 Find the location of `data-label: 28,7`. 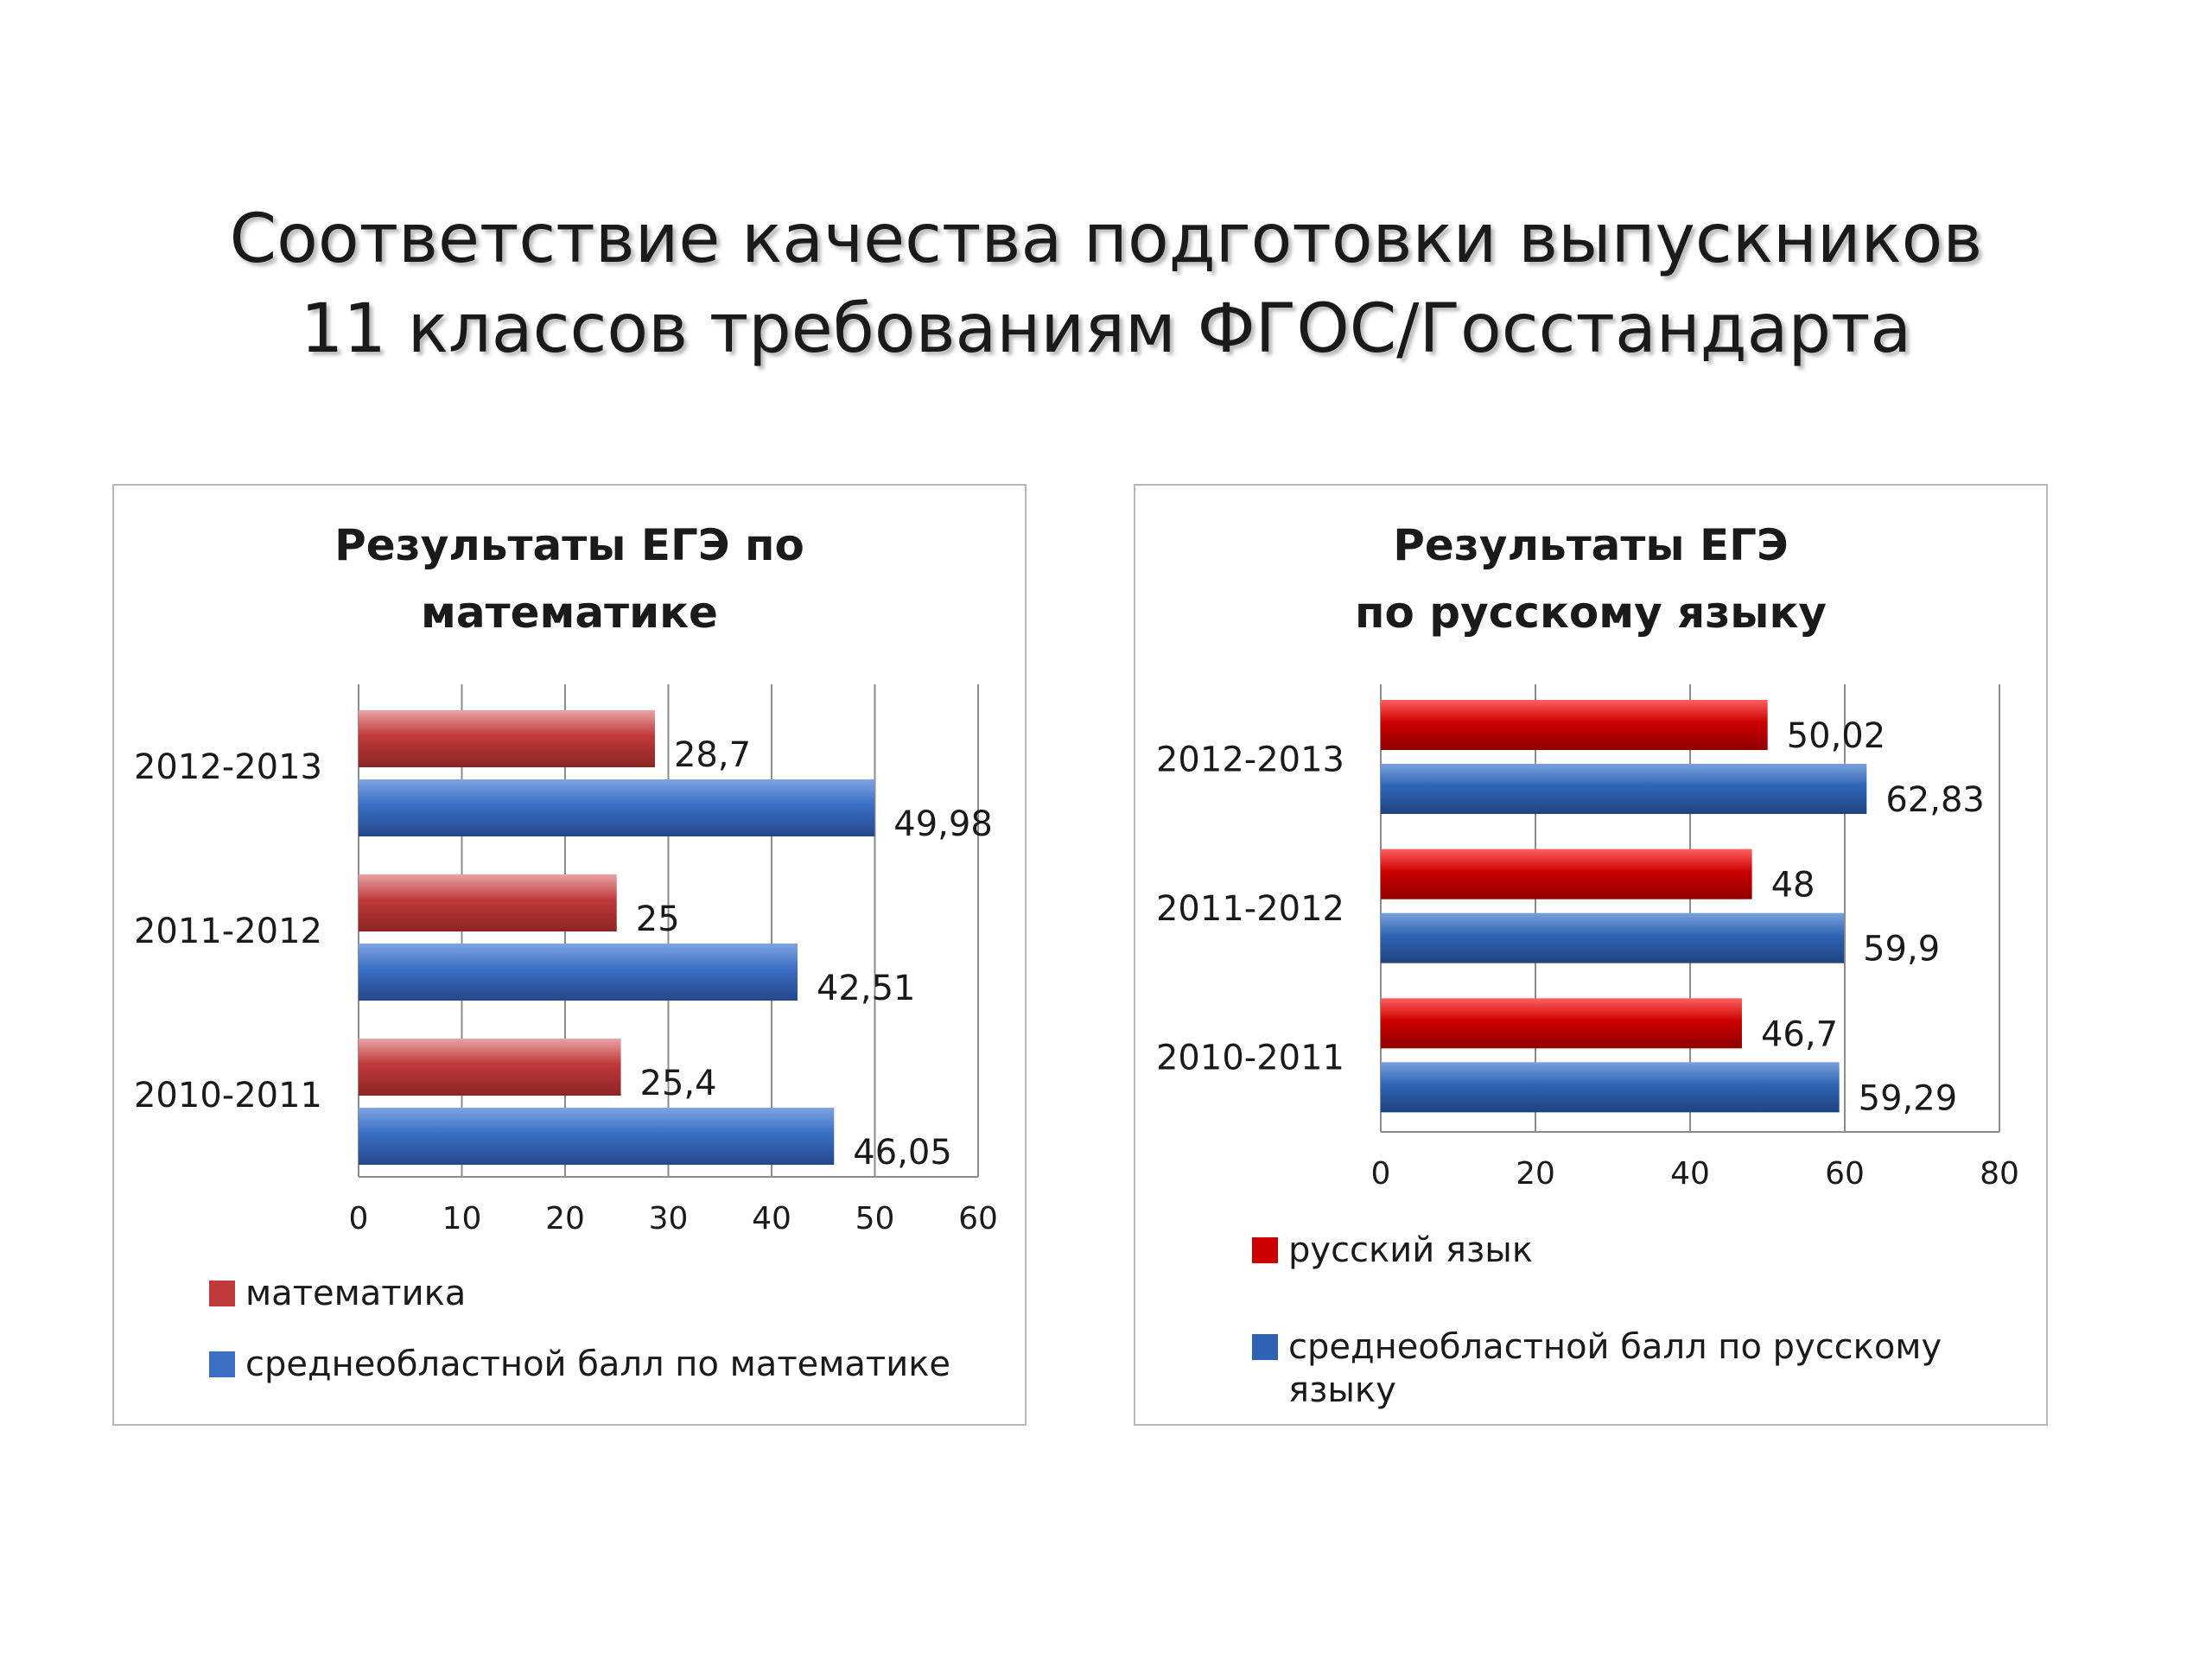

data-label: 28,7 is located at coordinates (712, 755).